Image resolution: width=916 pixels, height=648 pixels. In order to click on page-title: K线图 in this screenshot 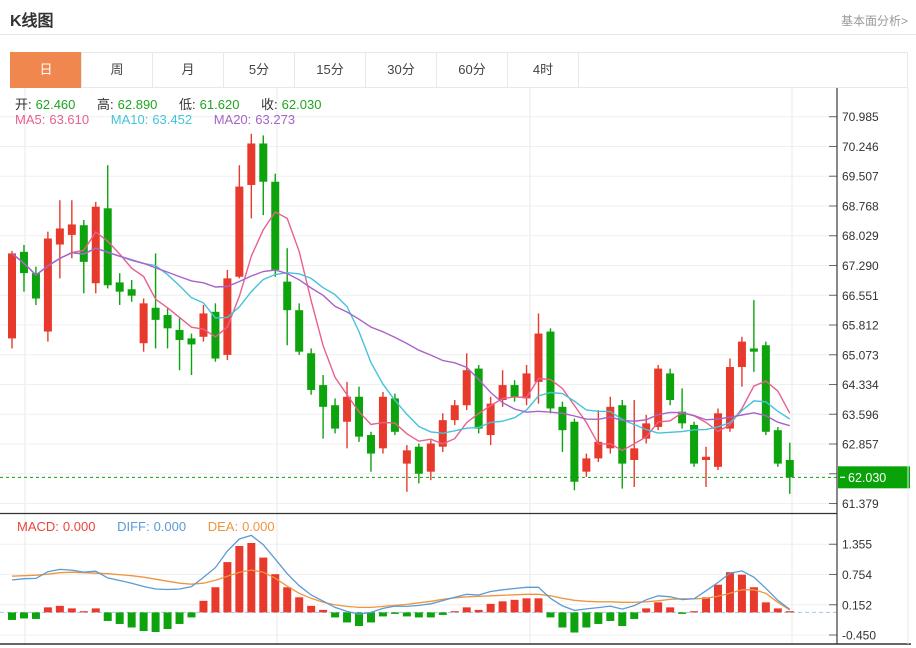, I will do `click(32, 21)`.